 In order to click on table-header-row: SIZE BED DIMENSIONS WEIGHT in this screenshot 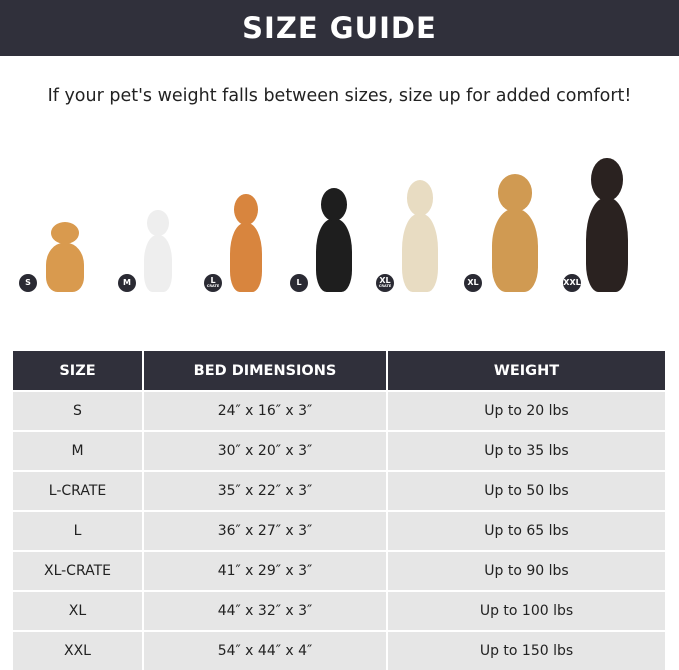, I will do `click(339, 371)`.